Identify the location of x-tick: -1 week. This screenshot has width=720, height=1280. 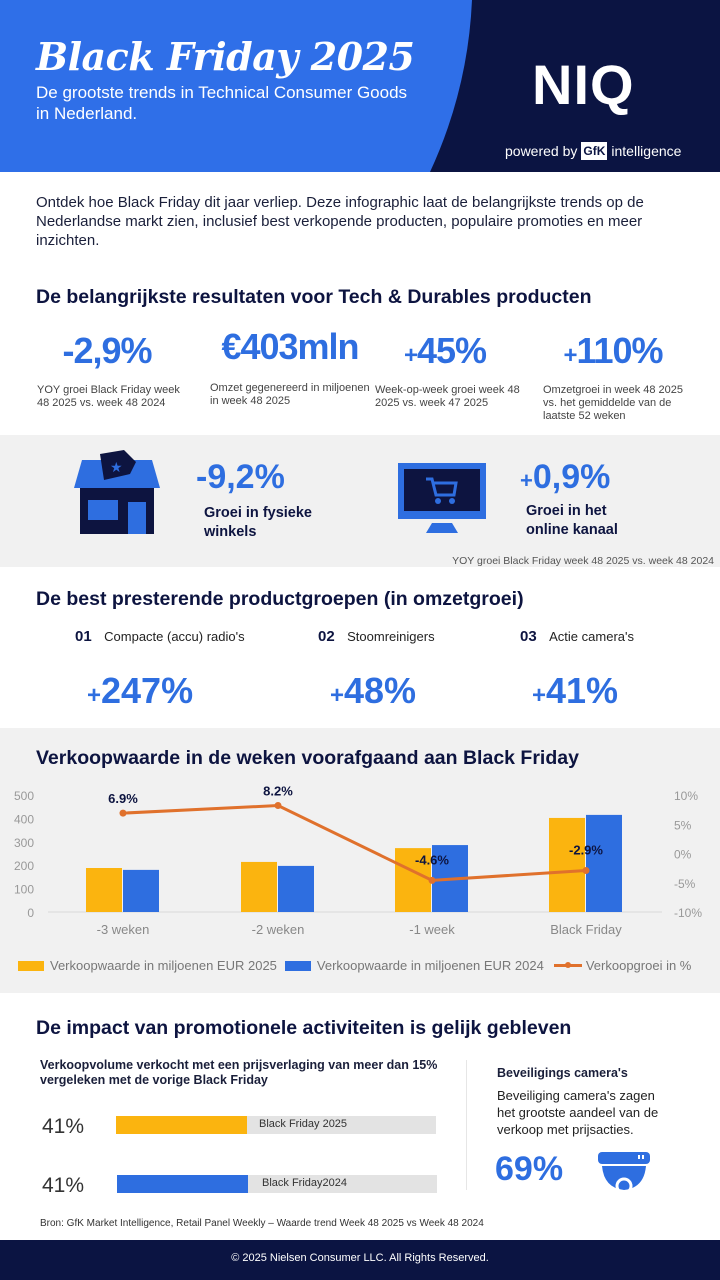
(432, 929).